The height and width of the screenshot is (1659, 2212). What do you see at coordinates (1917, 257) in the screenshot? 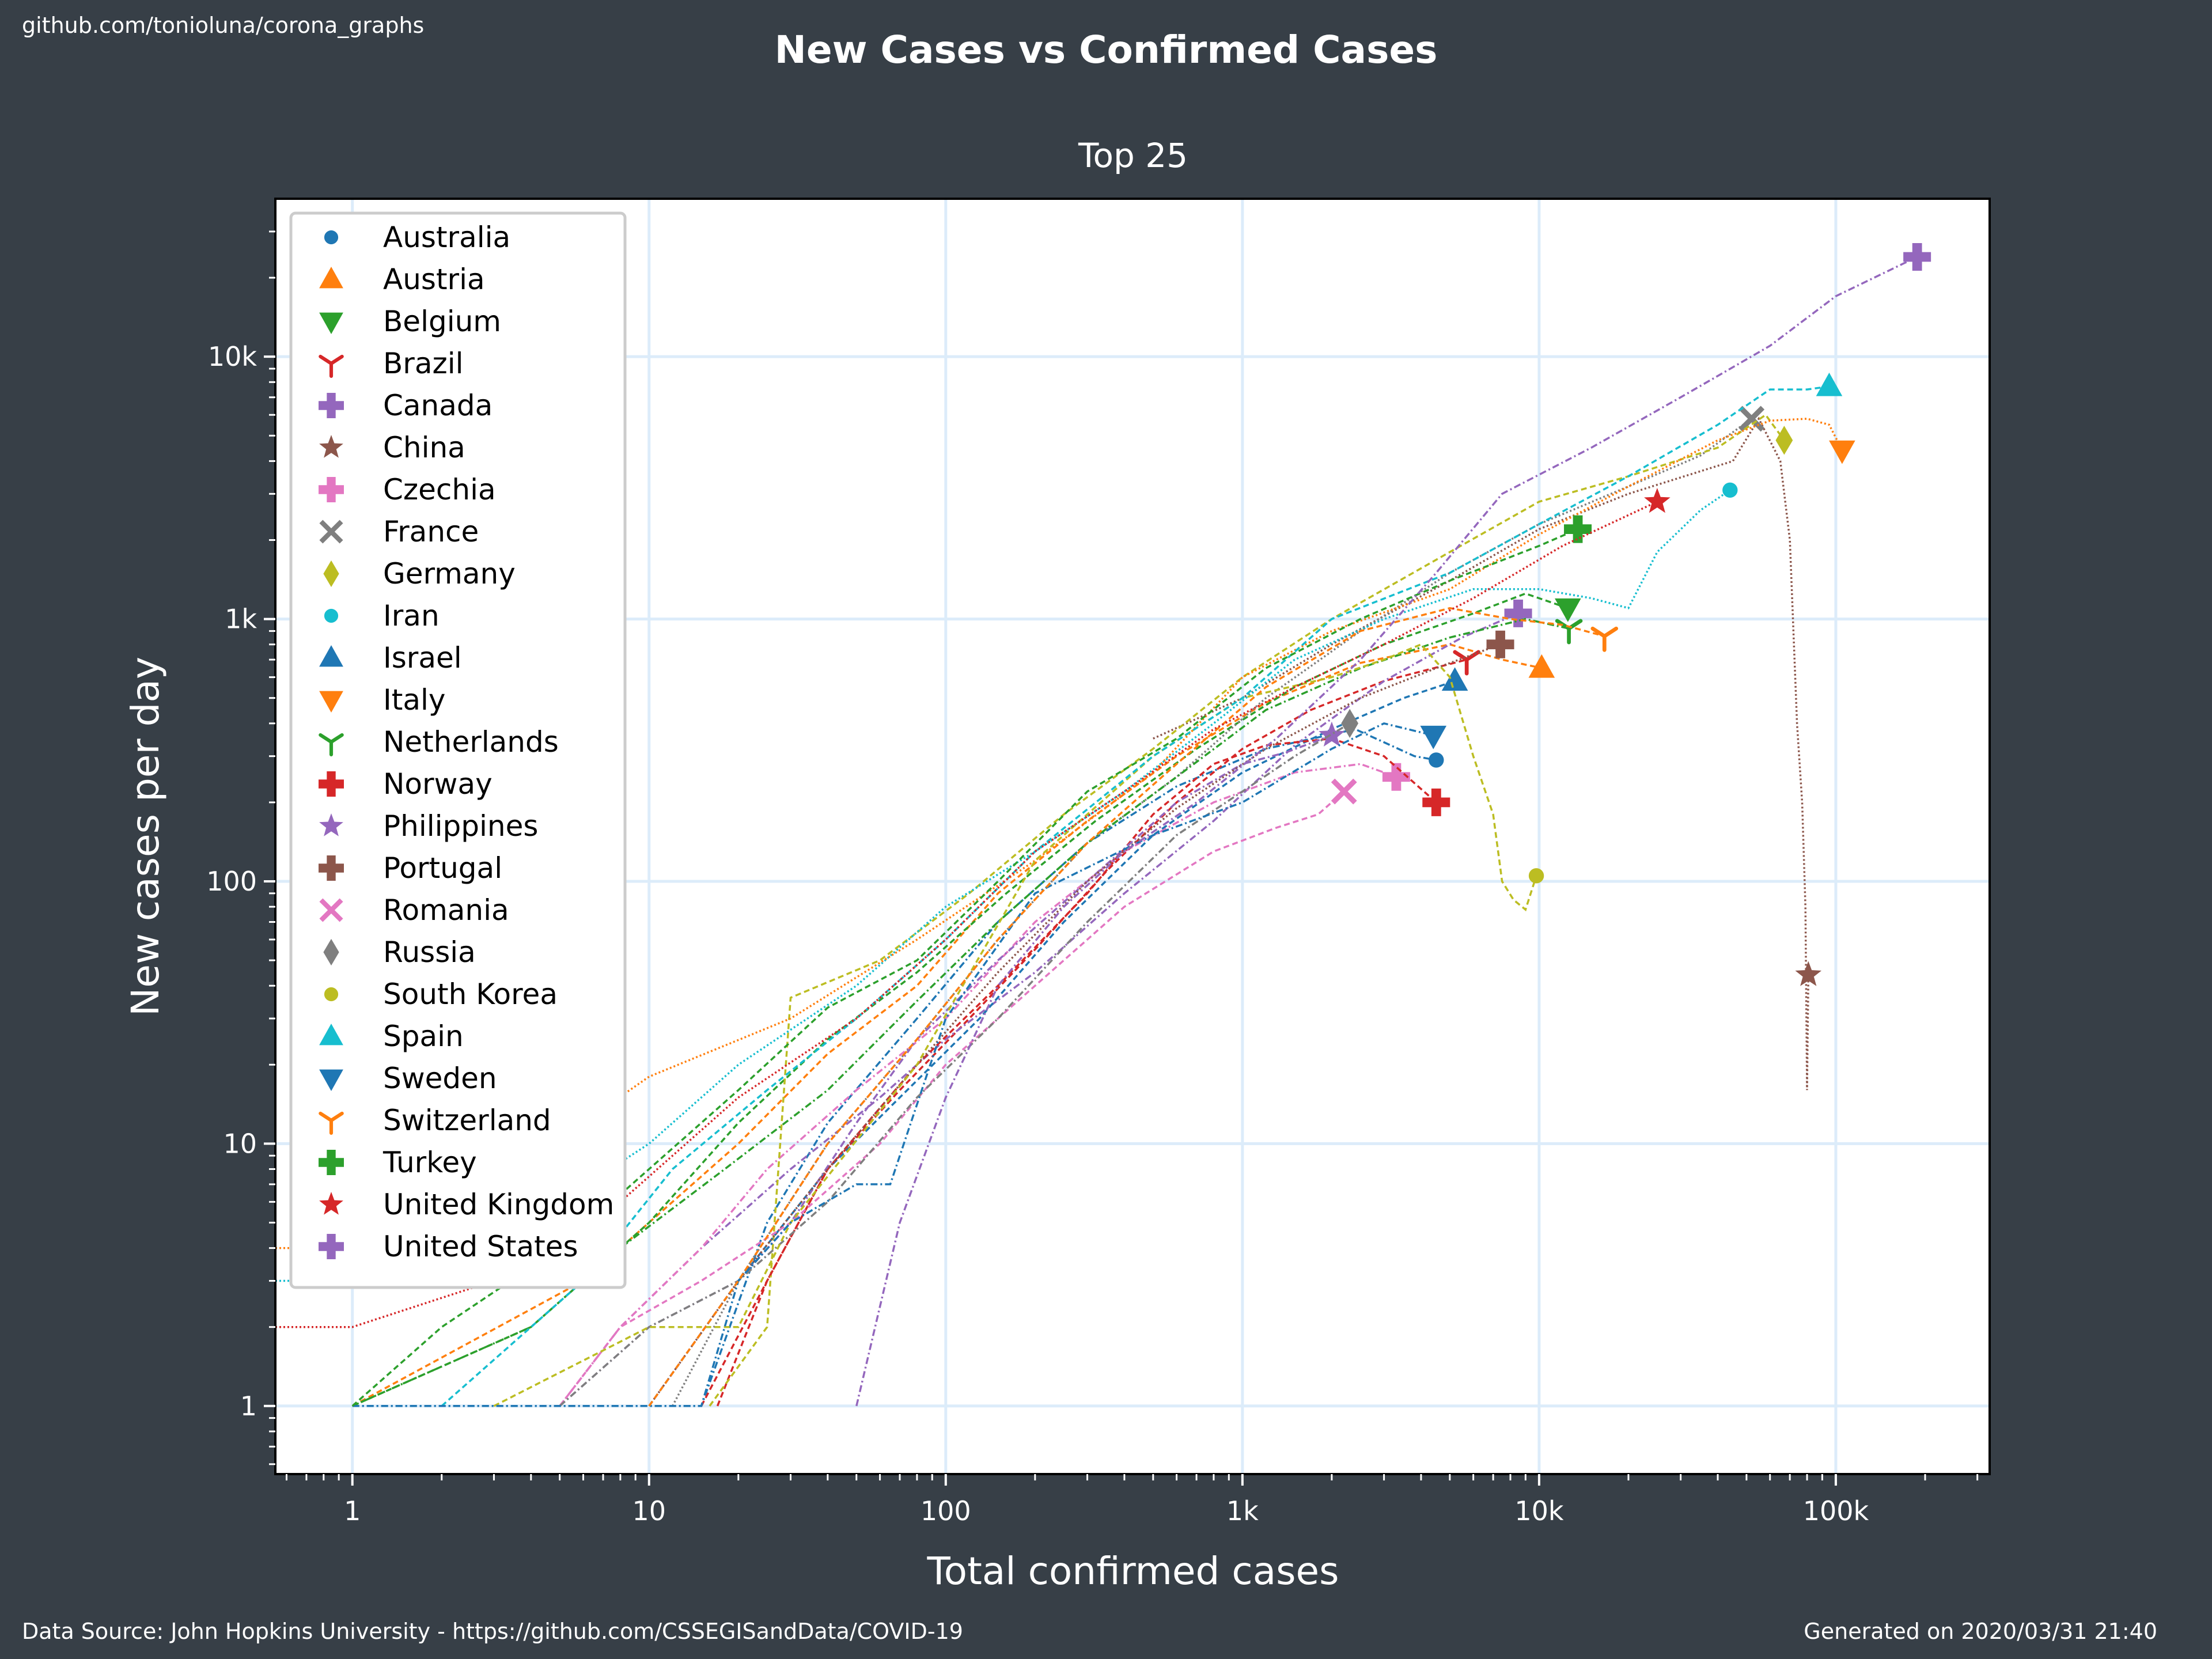
I see `series-marker-united-states` at bounding box center [1917, 257].